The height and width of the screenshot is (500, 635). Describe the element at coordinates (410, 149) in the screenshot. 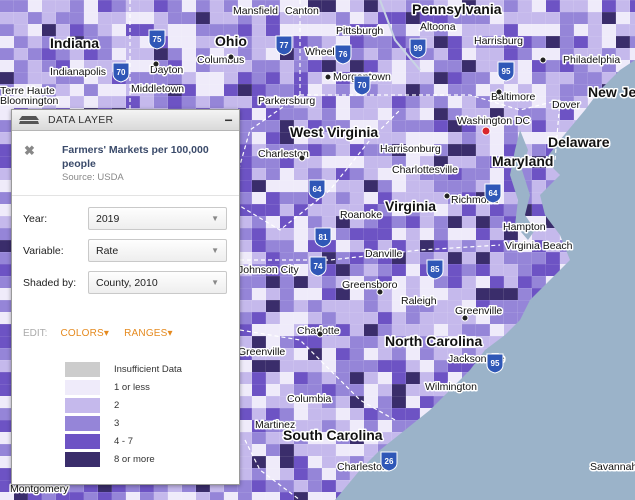

I see `city-label: Harrisonburg` at that location.